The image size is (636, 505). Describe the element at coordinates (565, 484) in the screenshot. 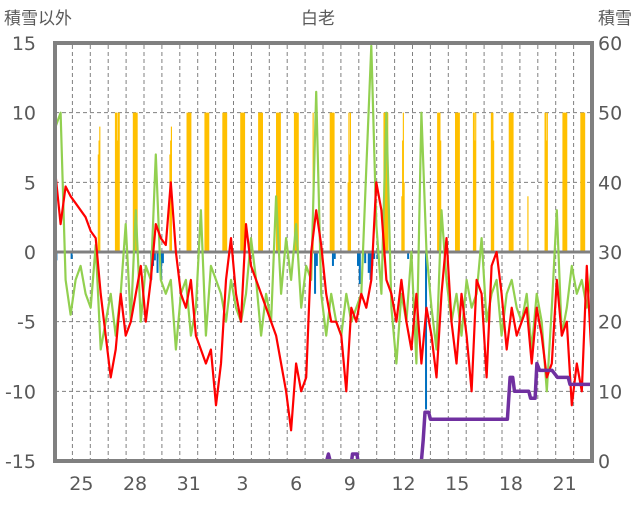

I see `x-tick-label: 21` at that location.